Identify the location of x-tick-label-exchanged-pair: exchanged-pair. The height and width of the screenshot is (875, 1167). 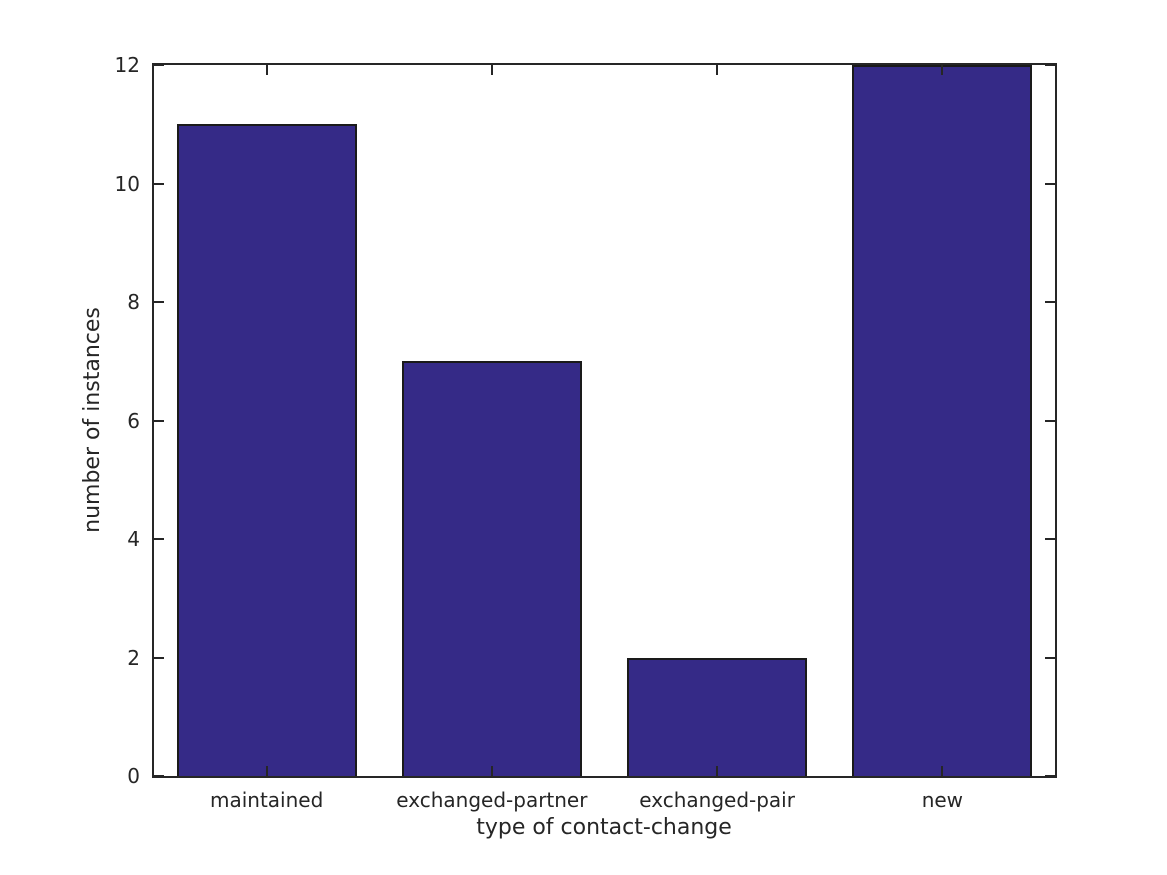
(717, 800).